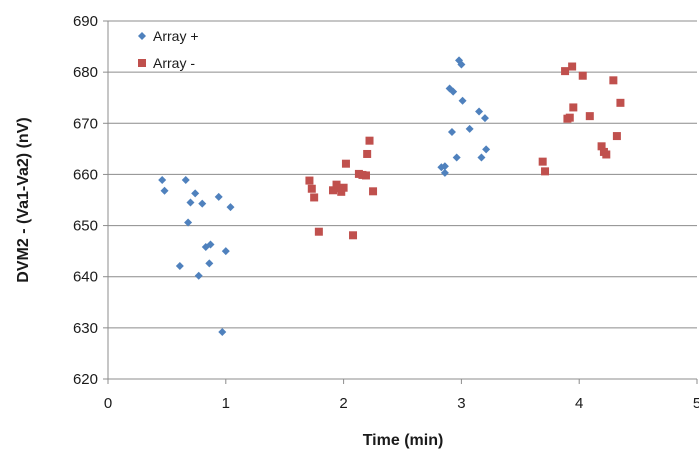 Image resolution: width=699 pixels, height=454 pixels. Describe the element at coordinates (108, 403) in the screenshot. I see `x-tick-label: 0` at that location.